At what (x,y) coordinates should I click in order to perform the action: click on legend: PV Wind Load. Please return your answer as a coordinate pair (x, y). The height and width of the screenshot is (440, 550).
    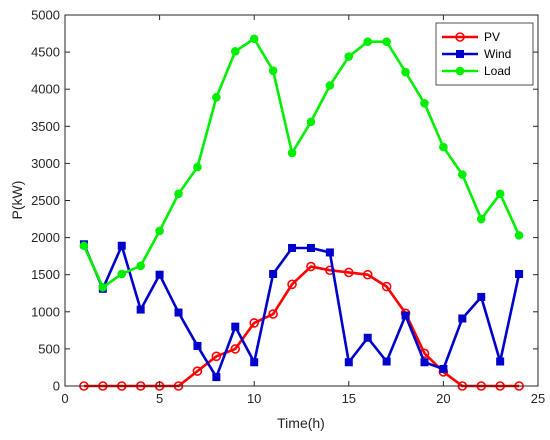
    Looking at the image, I should click on (484, 54).